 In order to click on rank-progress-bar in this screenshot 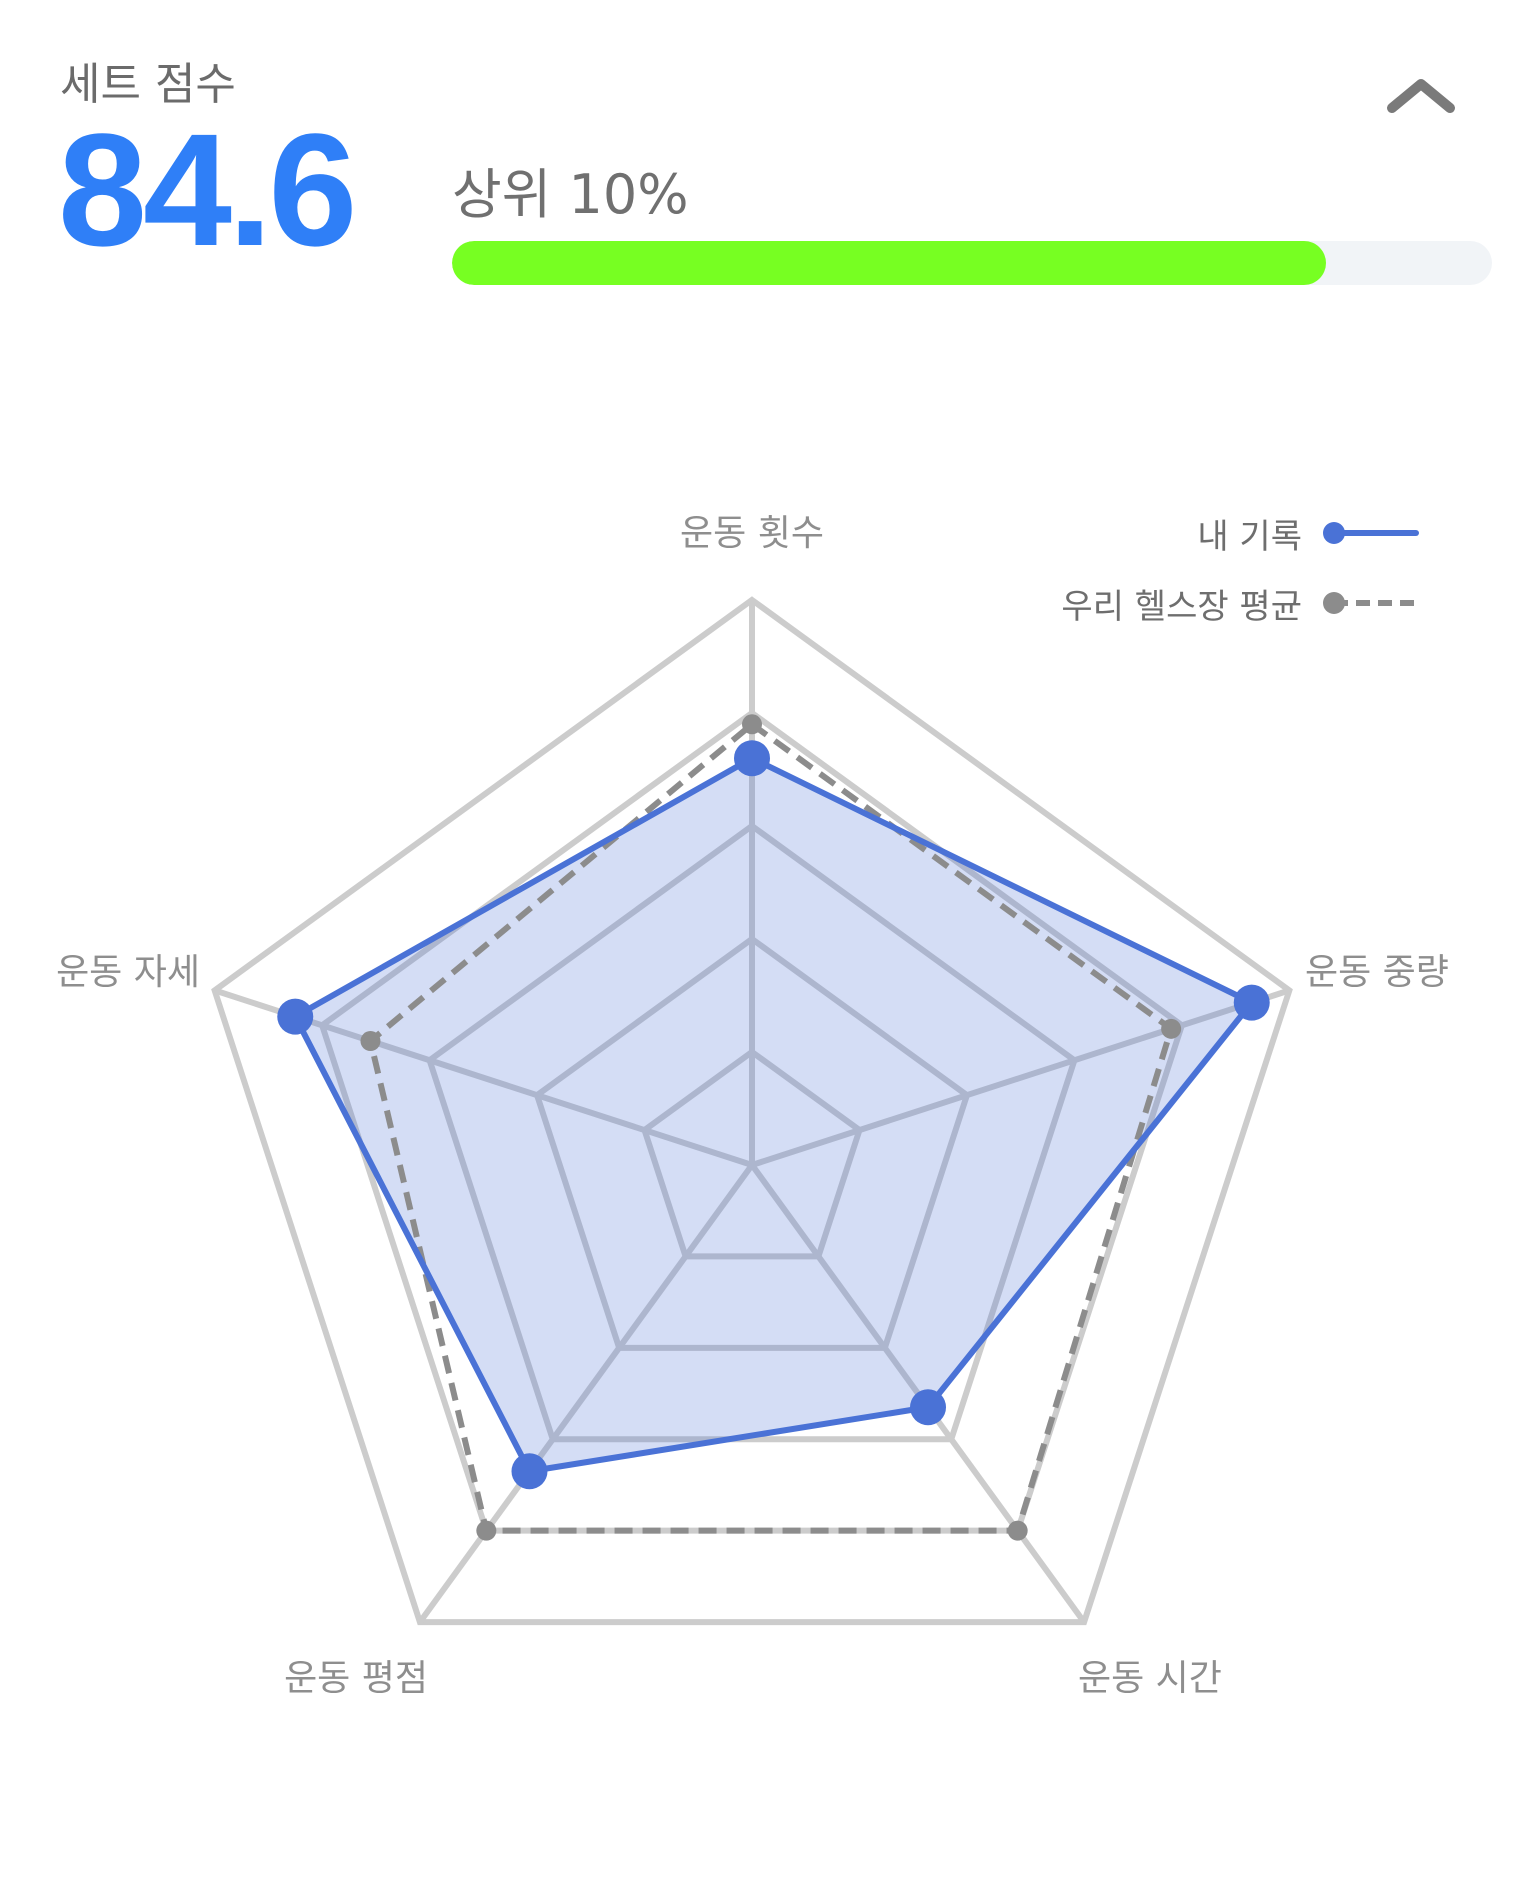, I will do `click(972, 263)`.